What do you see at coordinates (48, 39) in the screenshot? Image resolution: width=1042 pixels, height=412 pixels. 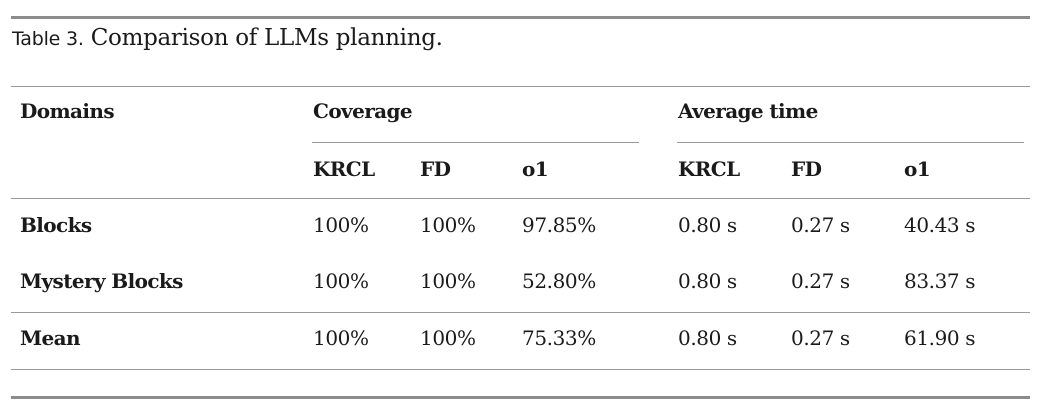 I see `caption-label: Table 3.` at bounding box center [48, 39].